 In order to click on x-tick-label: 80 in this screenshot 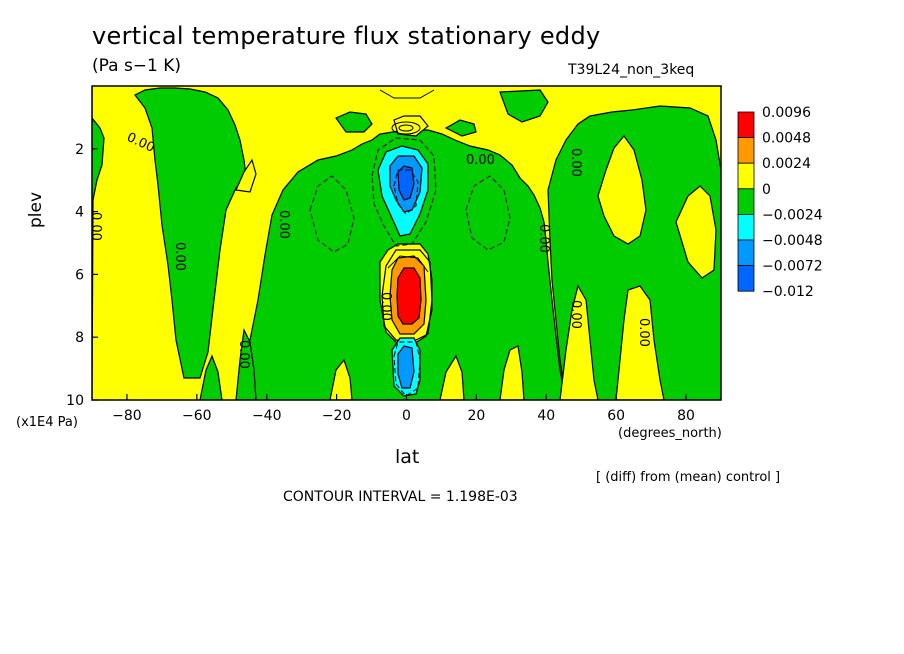, I will do `click(686, 416)`.